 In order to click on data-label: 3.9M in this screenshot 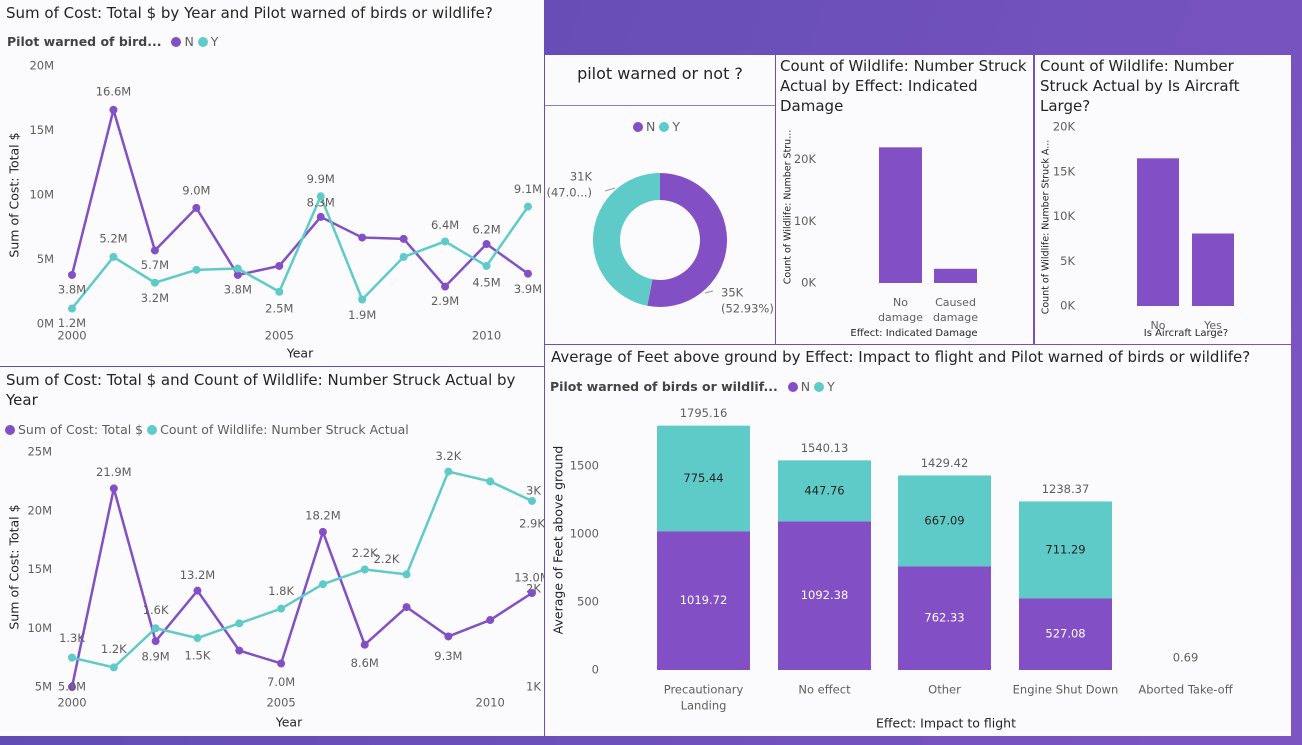, I will do `click(528, 289)`.